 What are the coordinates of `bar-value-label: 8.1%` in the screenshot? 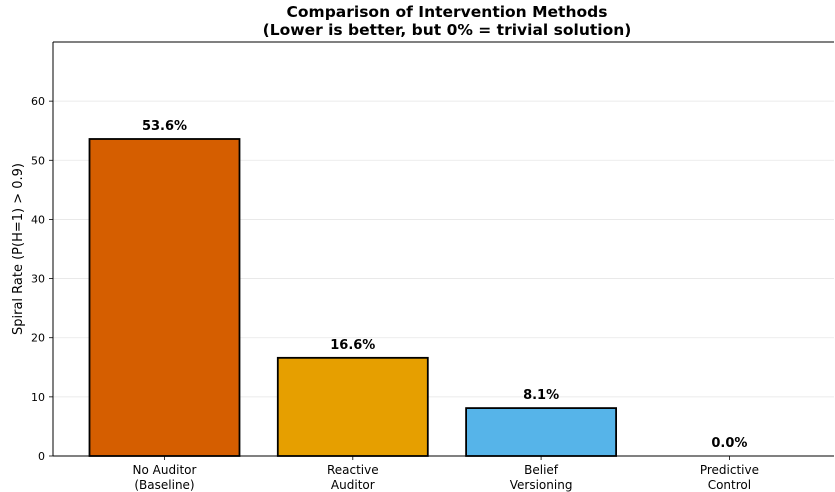 It's located at (541, 395).